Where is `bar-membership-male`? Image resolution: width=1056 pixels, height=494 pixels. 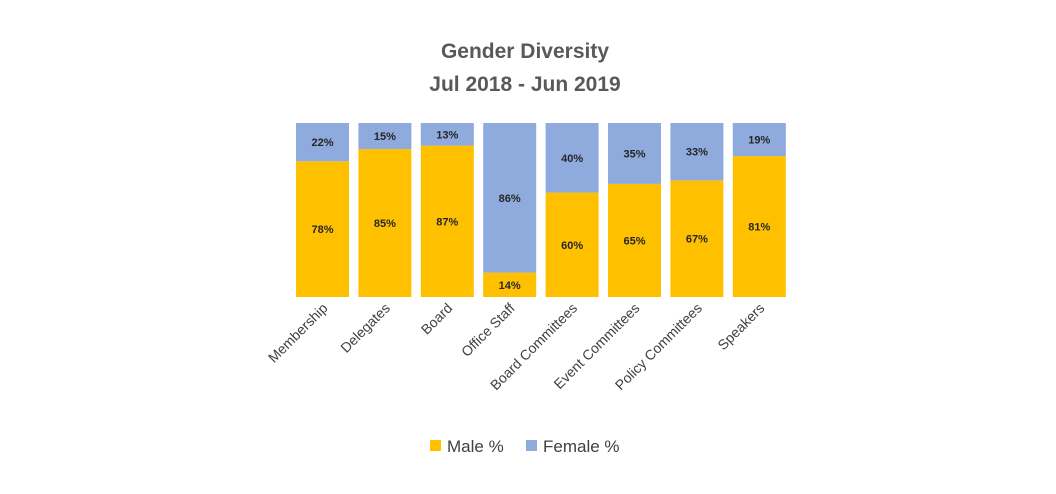 bar-membership-male is located at coordinates (322, 229).